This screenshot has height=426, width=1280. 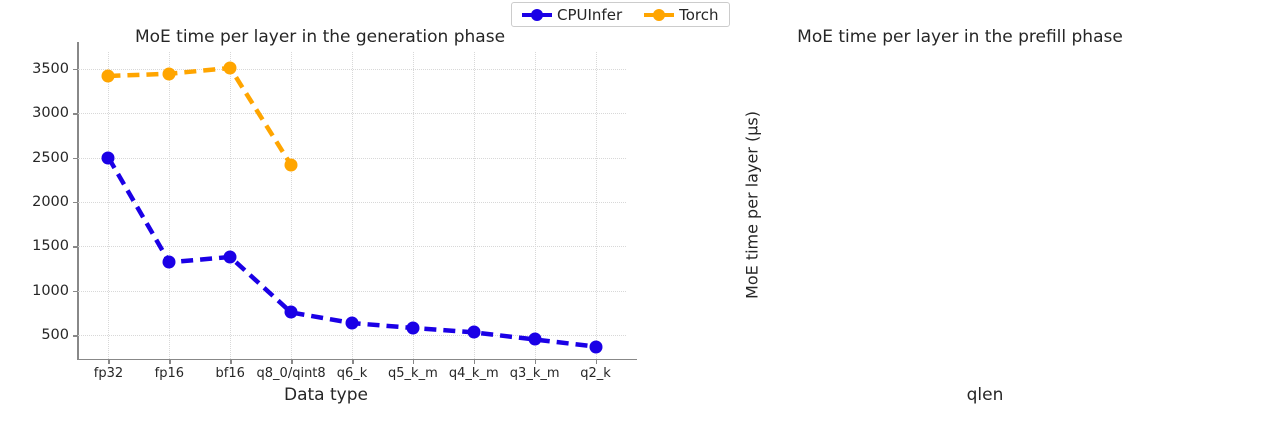 What do you see at coordinates (985, 395) in the screenshot?
I see `x-axis-label-prefill: qlen` at bounding box center [985, 395].